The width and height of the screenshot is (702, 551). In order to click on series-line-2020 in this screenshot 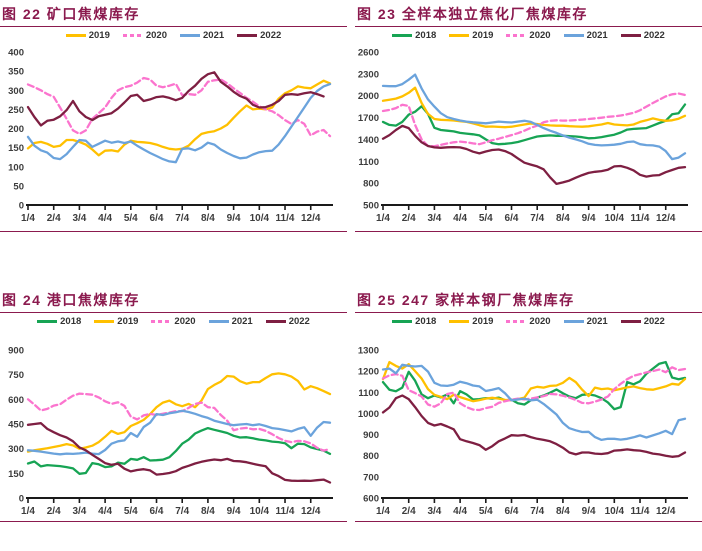, I will do `click(534, 389)`.